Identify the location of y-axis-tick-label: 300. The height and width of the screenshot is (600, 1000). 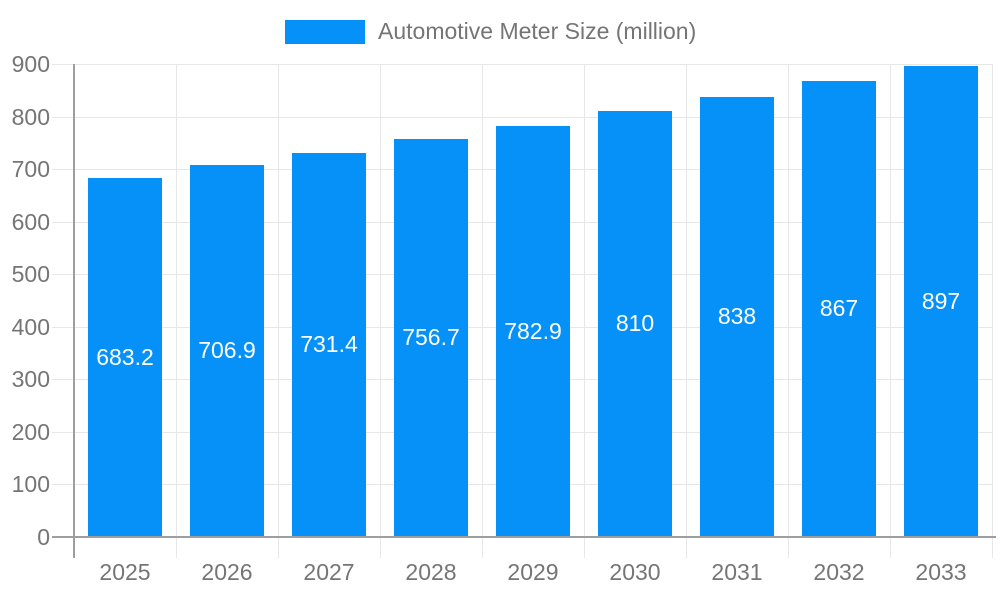
(30, 379).